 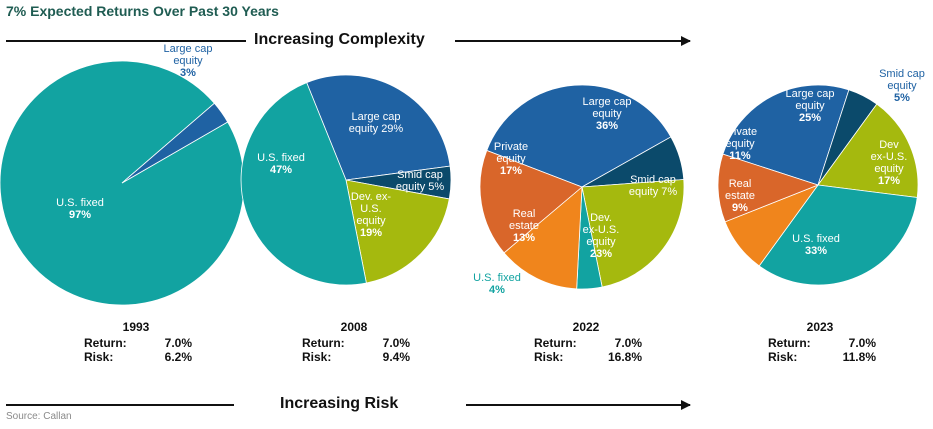 What do you see at coordinates (902, 86) in the screenshot?
I see `slice-label-2023-1: Smid cap equity 5%` at bounding box center [902, 86].